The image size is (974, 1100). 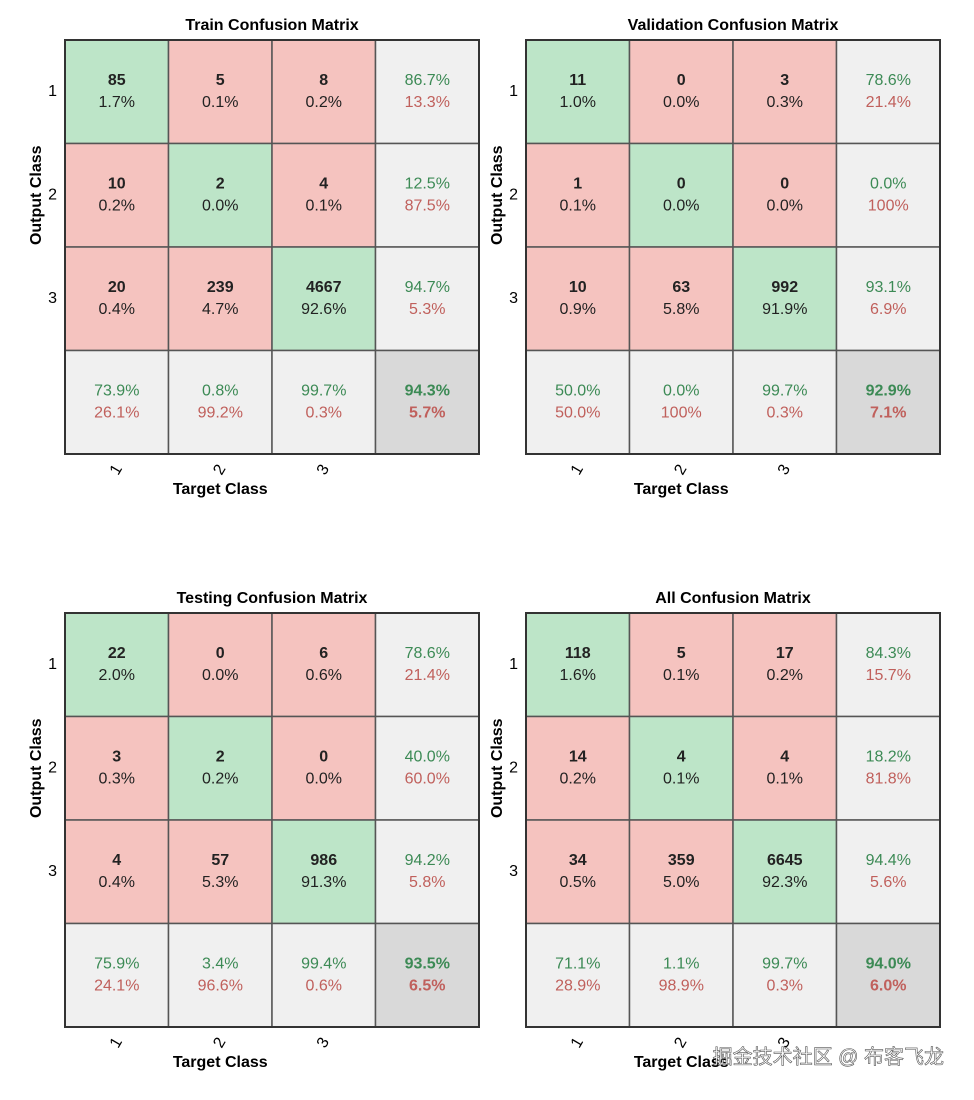 I want to click on cell-count: 14, so click(x=578, y=756).